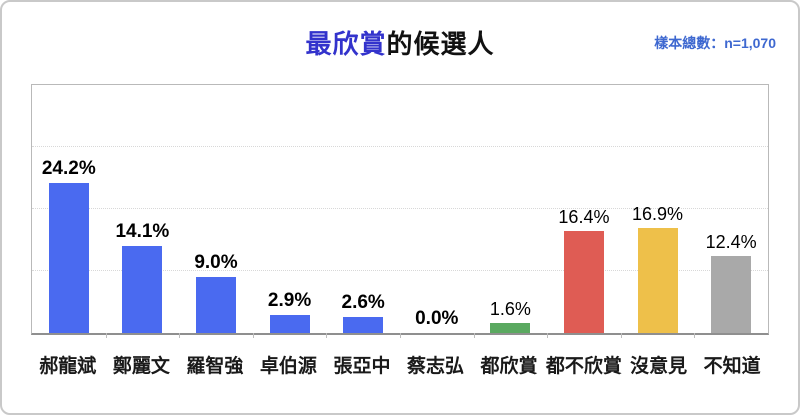 Image resolution: width=800 pixels, height=415 pixels. Describe the element at coordinates (400, 364) in the screenshot. I see `category-labels-row: 郝龍斌 鄭麗文 羅智強 卓伯源 張亞中 蔡志弘 都欣賞 都不欣賞 沒意見 不知道` at that location.